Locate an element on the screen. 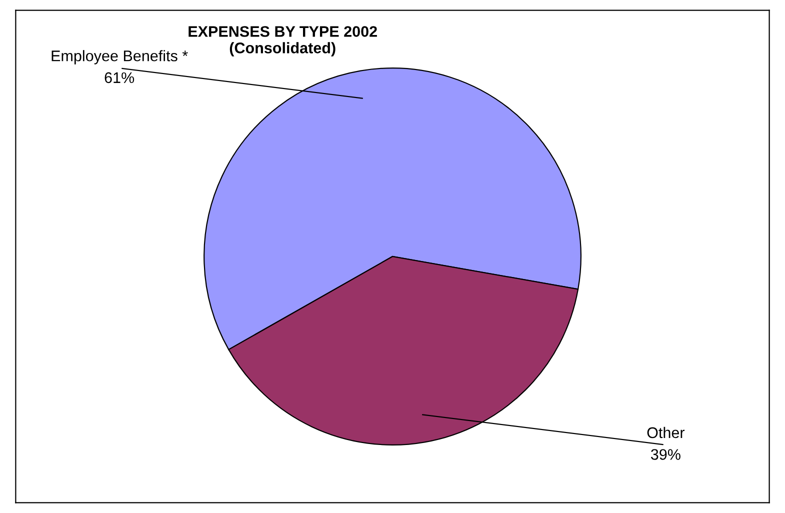 This screenshot has width=785, height=513. slice-label: Employee Benefits * is located at coordinates (120, 57).